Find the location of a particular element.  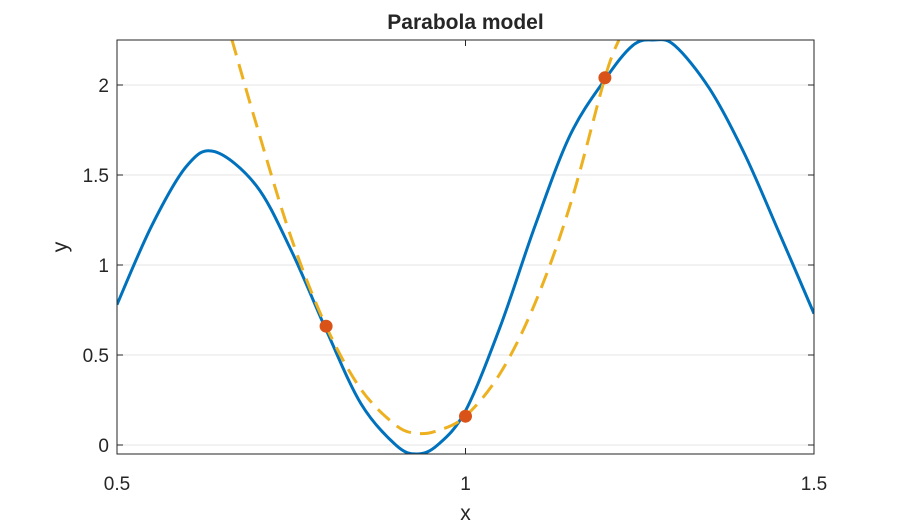

x-tick-label: 1.5 is located at coordinates (814, 484).